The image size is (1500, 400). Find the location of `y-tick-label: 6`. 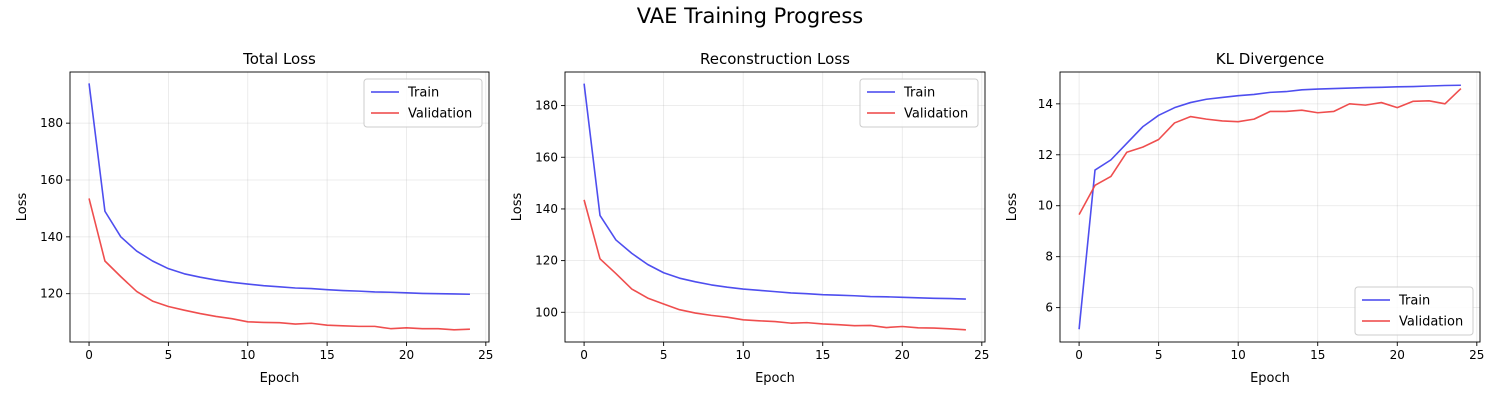

y-tick-label: 6 is located at coordinates (1049, 308).